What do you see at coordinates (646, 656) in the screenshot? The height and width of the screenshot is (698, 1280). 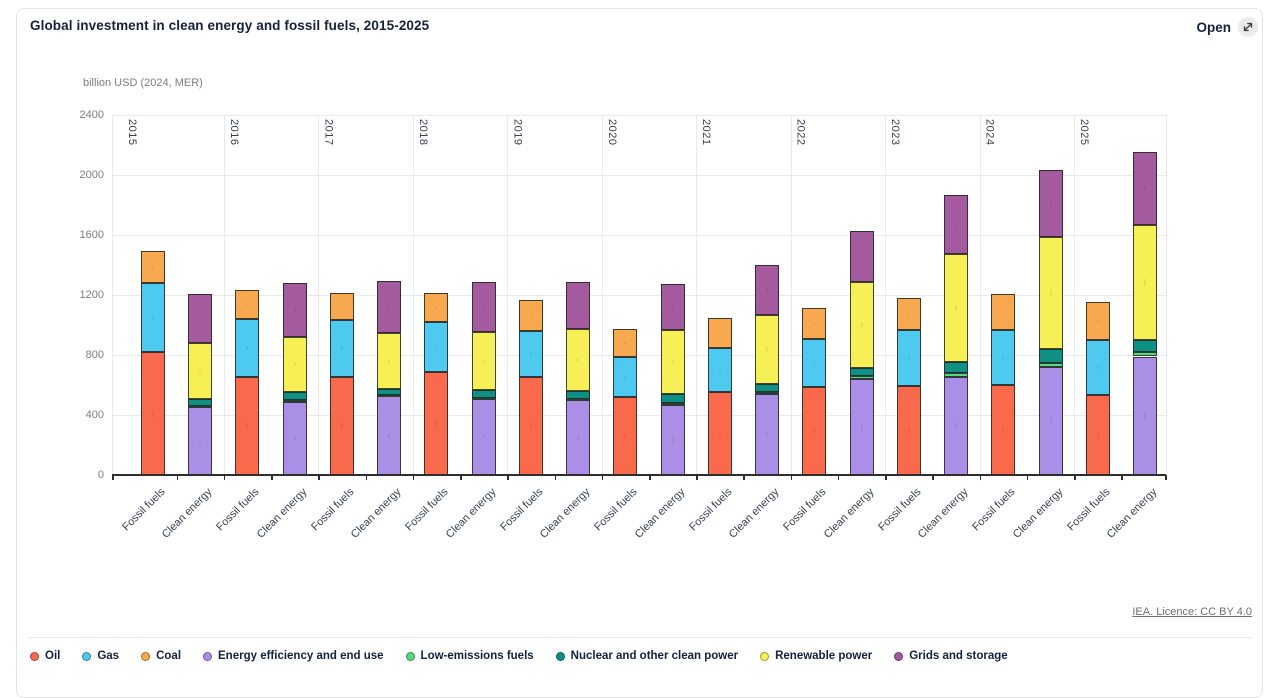 I see `legend-item-nuclear-and-other-clean-power: Nuclear and other clean power` at bounding box center [646, 656].